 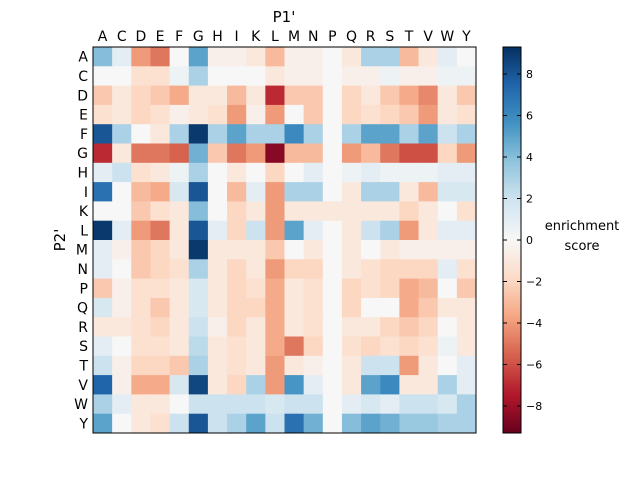 I want to click on colorbar-label-line1: enrichment, so click(x=582, y=226).